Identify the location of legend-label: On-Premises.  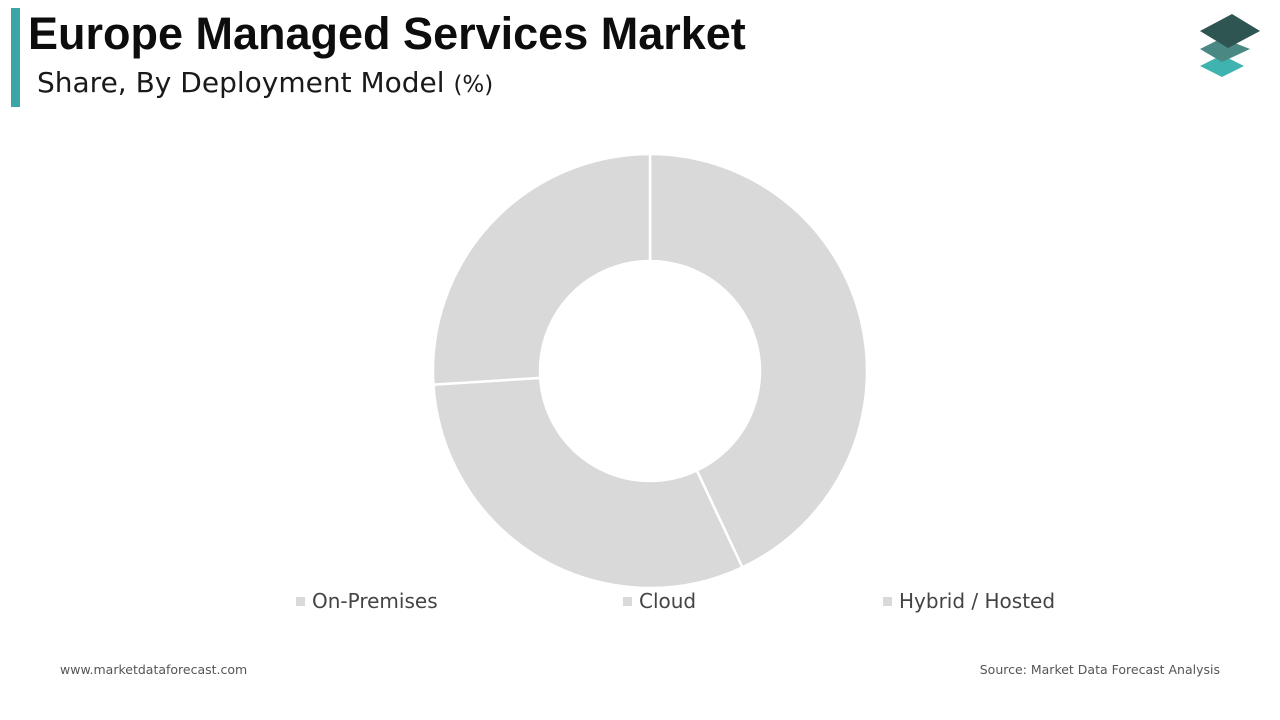
(375, 601).